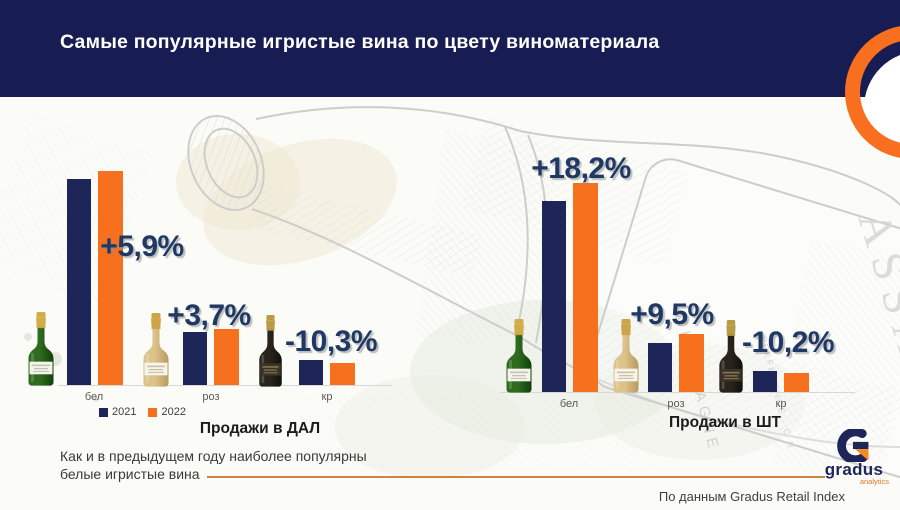 The image size is (900, 510). Describe the element at coordinates (260, 428) in the screenshot. I see `left-chart-title: Продажи в ДАЛ` at that location.